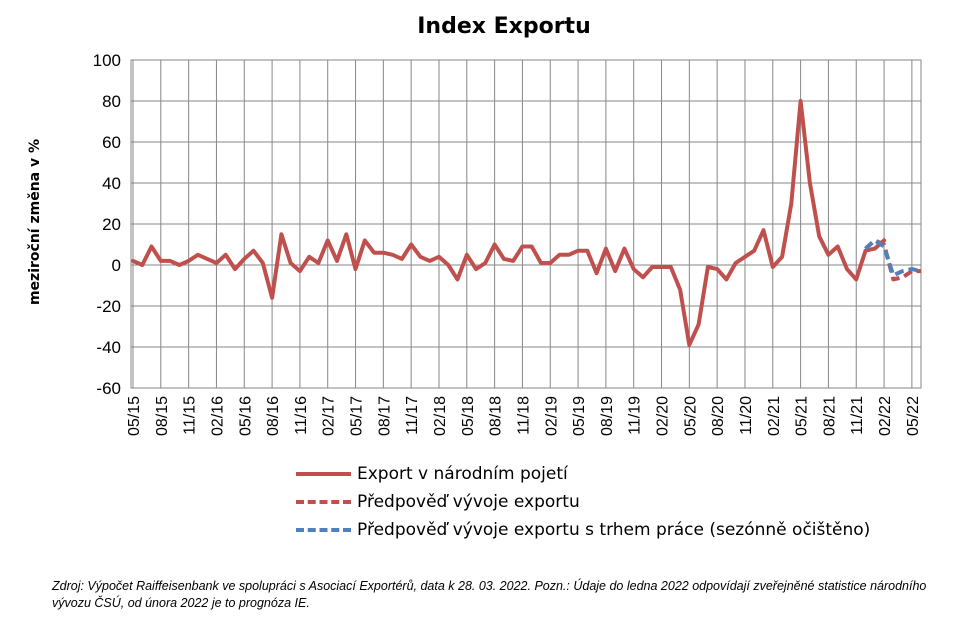  Describe the element at coordinates (468, 416) in the screenshot. I see `x-tick-label: 05/18` at that location.